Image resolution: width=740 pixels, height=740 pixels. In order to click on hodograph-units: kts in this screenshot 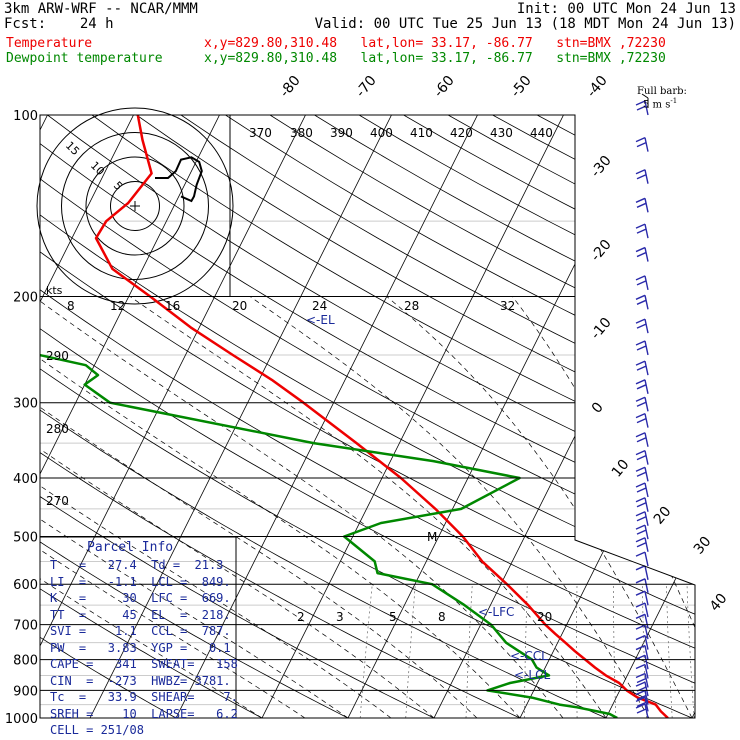, I will do `click(54, 290)`.